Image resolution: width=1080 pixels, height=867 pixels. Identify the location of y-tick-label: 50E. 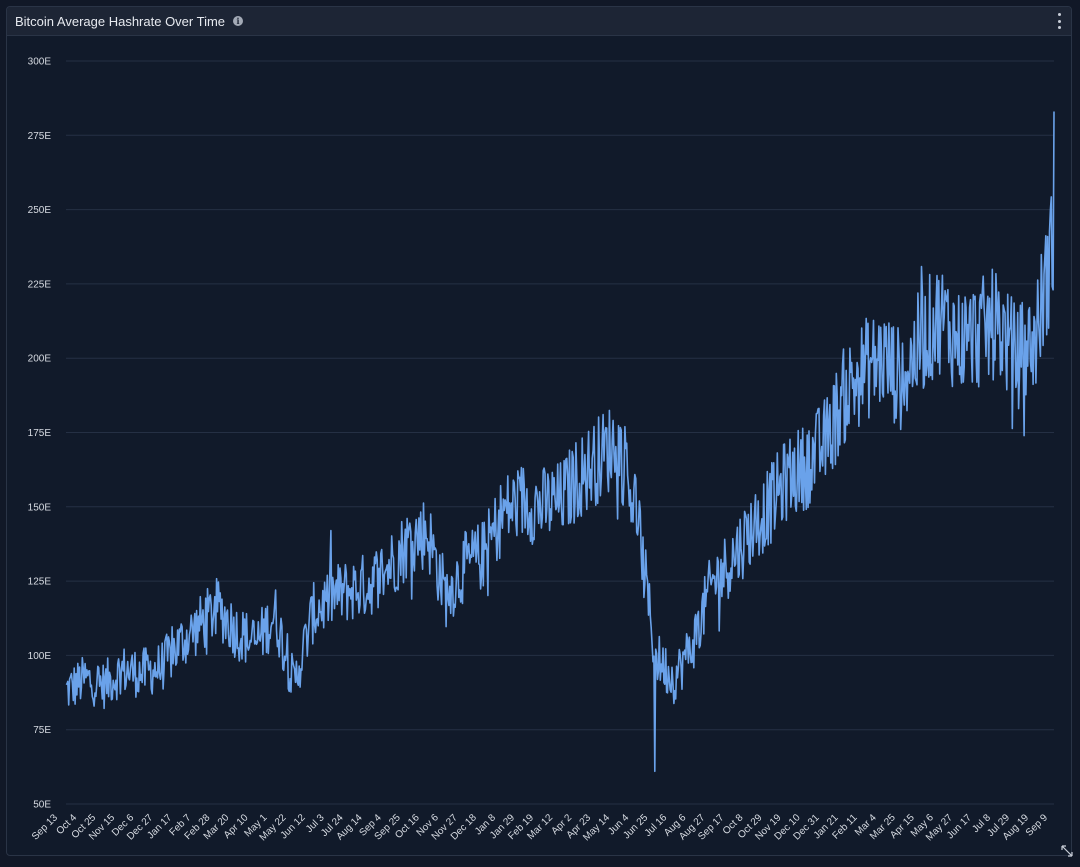
(42, 805).